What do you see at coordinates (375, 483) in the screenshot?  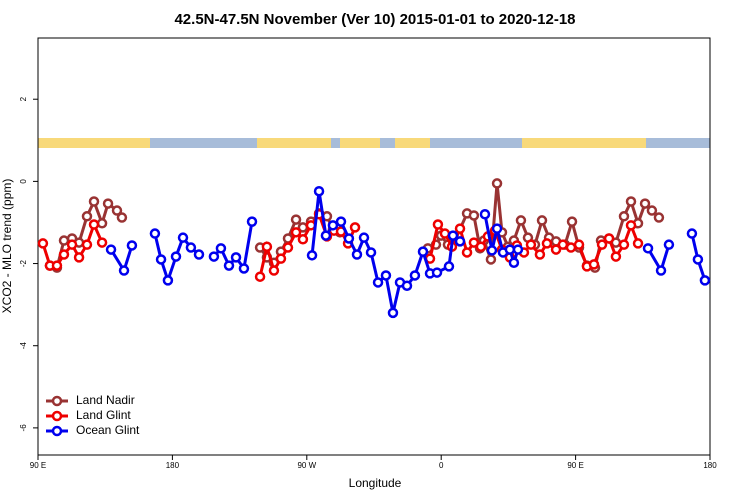 I see `x-axis-label: Longitude` at bounding box center [375, 483].